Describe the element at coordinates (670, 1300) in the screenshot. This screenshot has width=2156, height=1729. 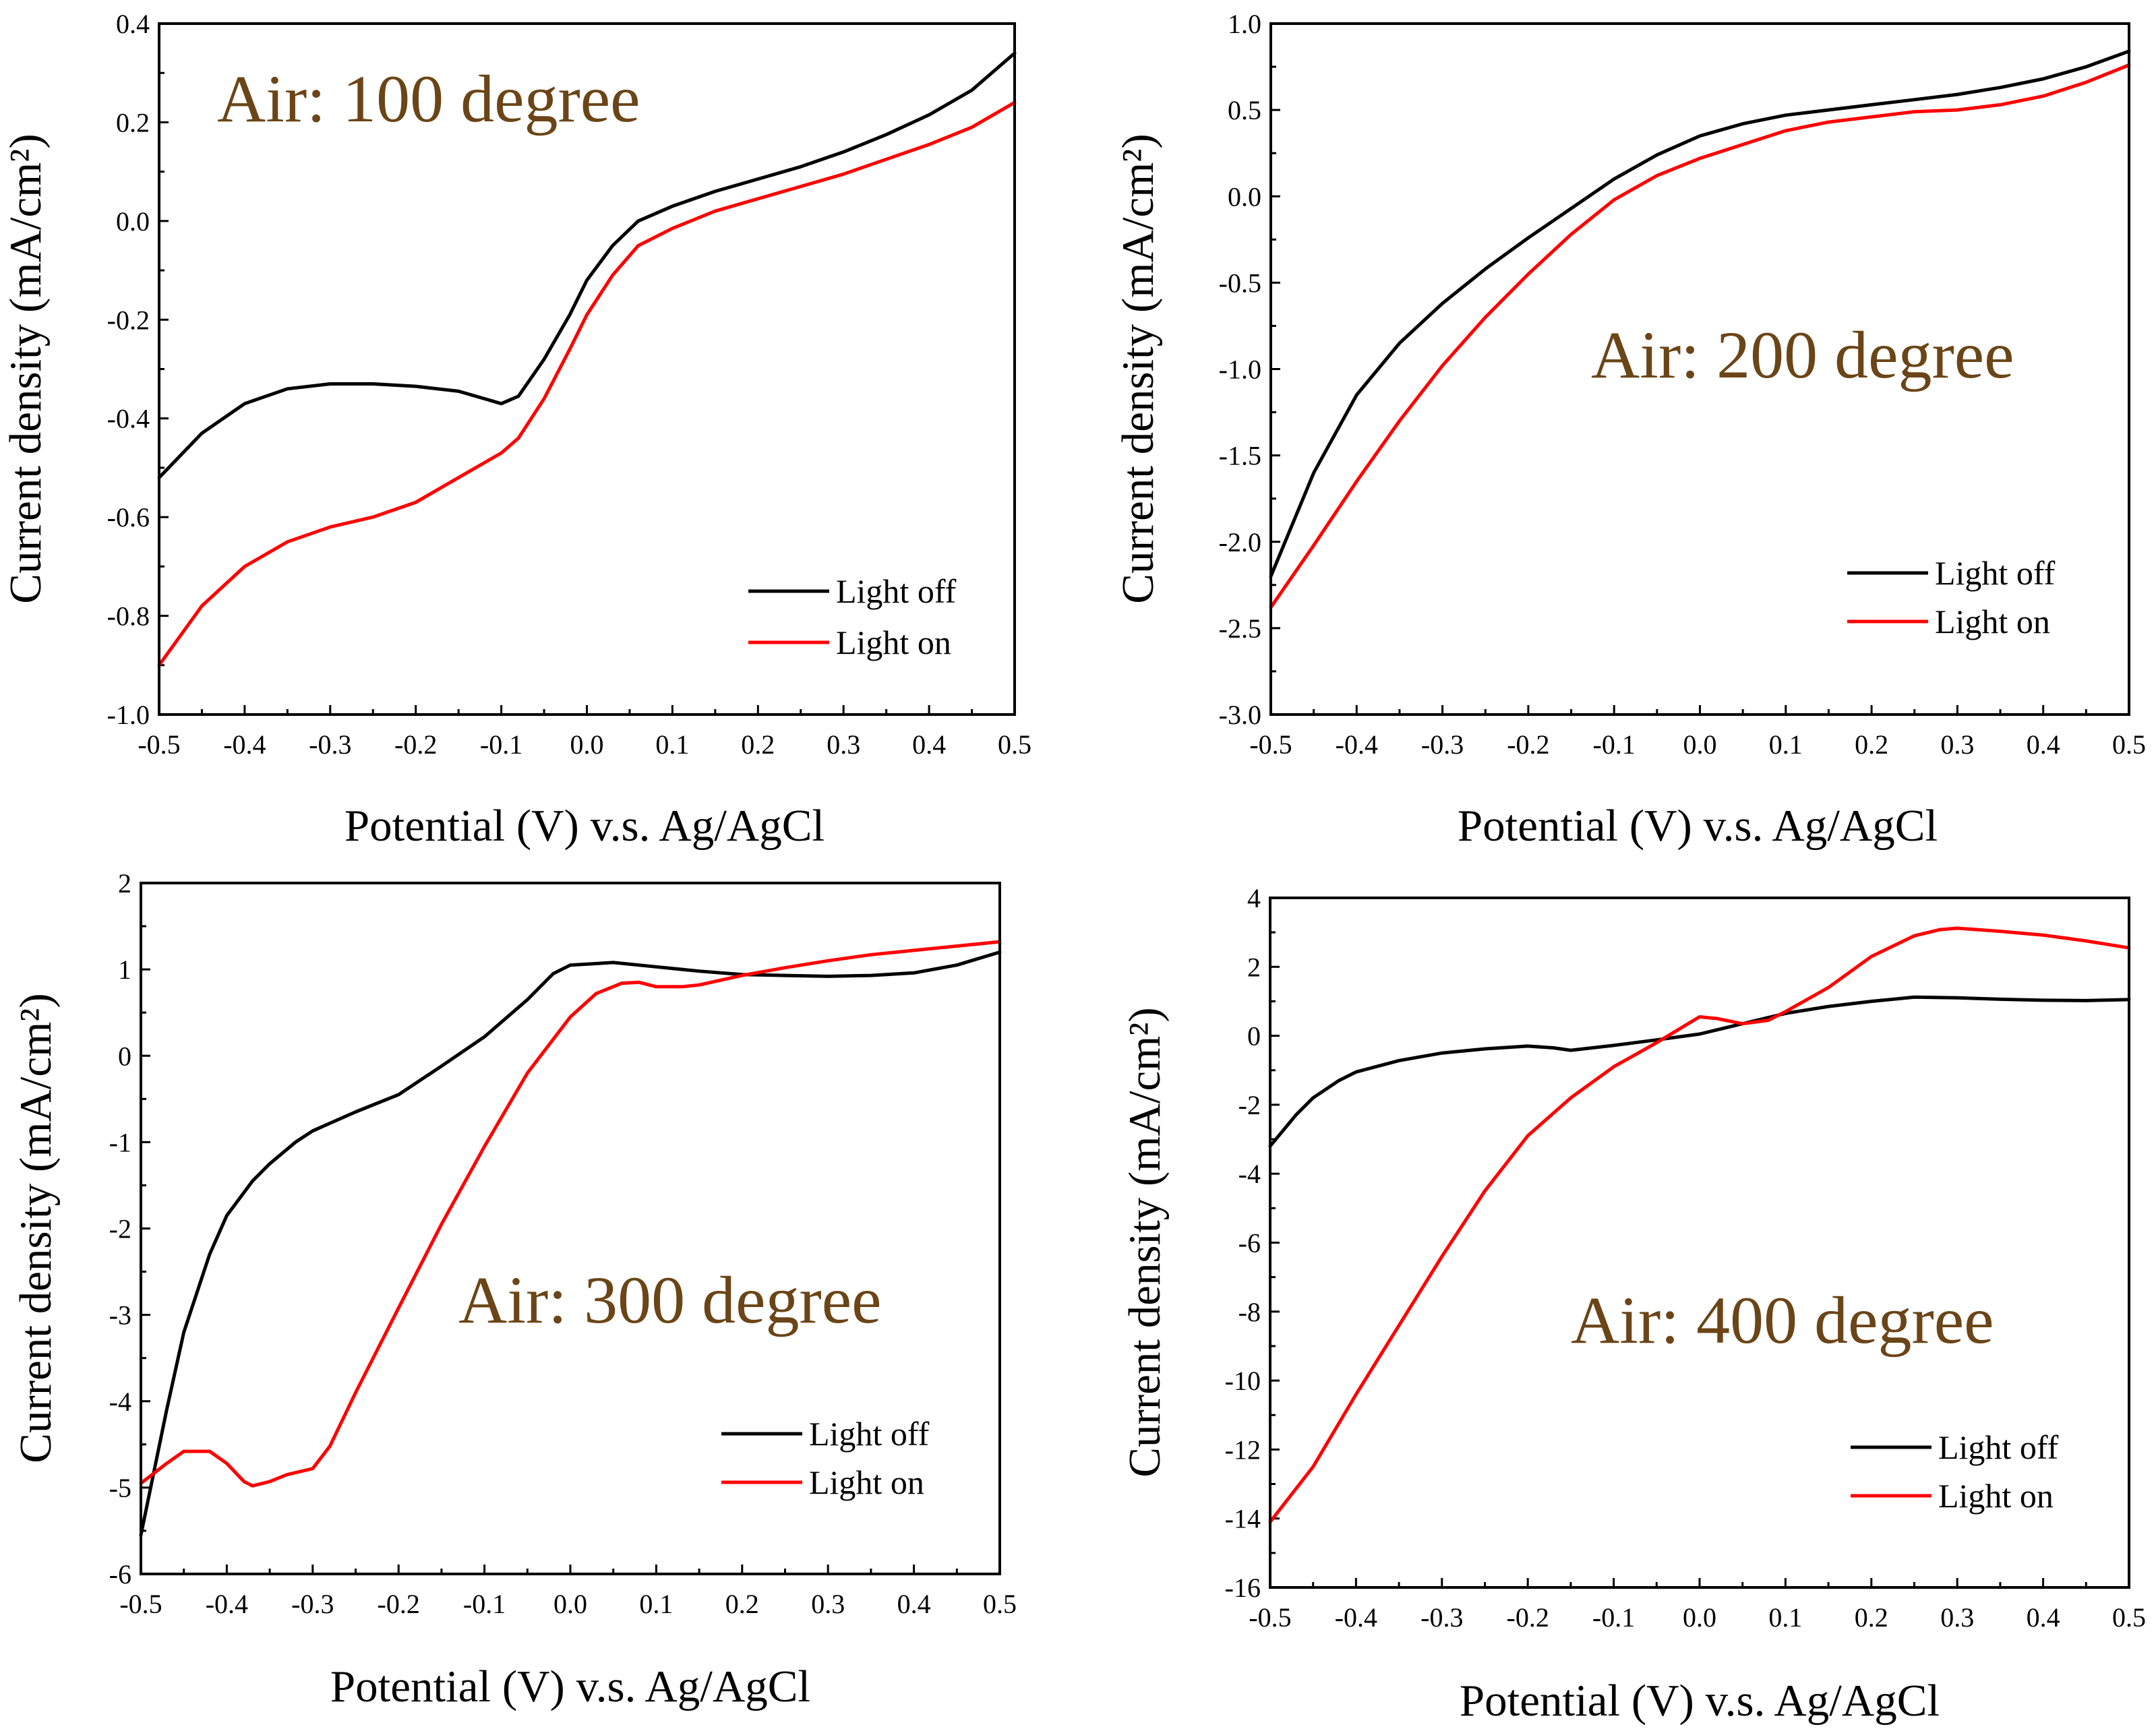
I see `panel-title: Air: 300 degree` at that location.